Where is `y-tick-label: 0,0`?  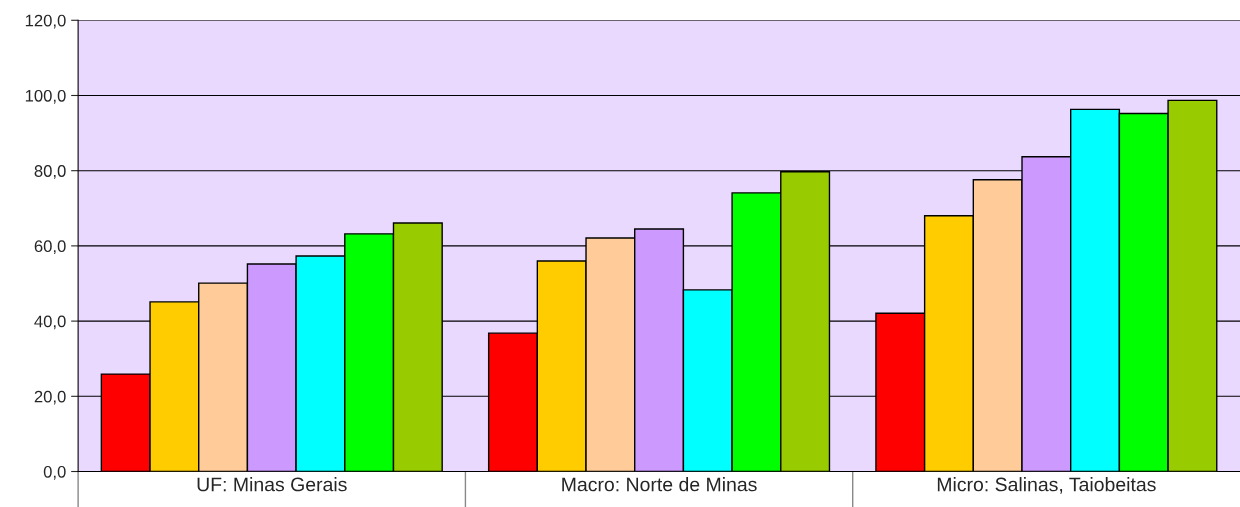
y-tick-label: 0,0 is located at coordinates (54, 472).